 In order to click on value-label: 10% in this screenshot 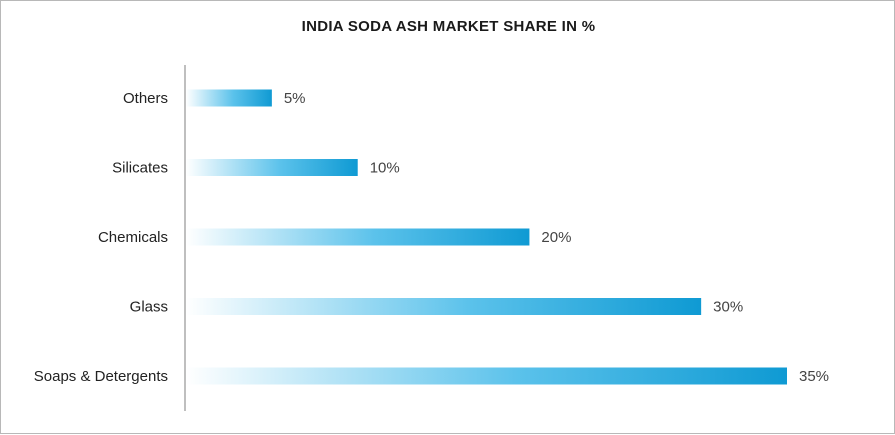, I will do `click(385, 168)`.